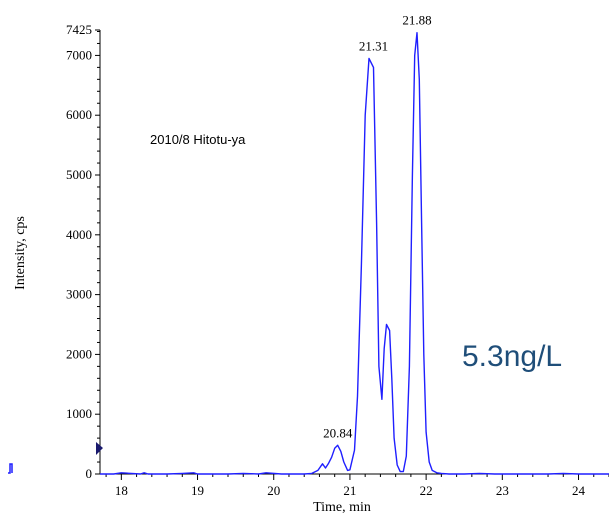 The height and width of the screenshot is (525, 609). What do you see at coordinates (79, 29) in the screenshot?
I see `y-tick-label: 7425` at bounding box center [79, 29].